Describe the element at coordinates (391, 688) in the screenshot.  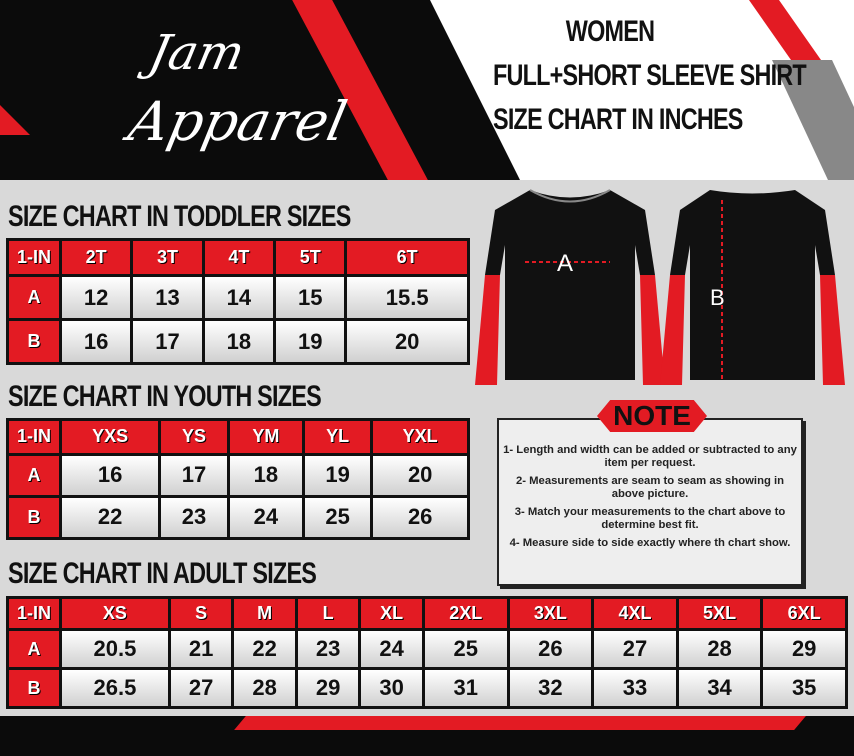
I see `size-cell: 30` at that location.